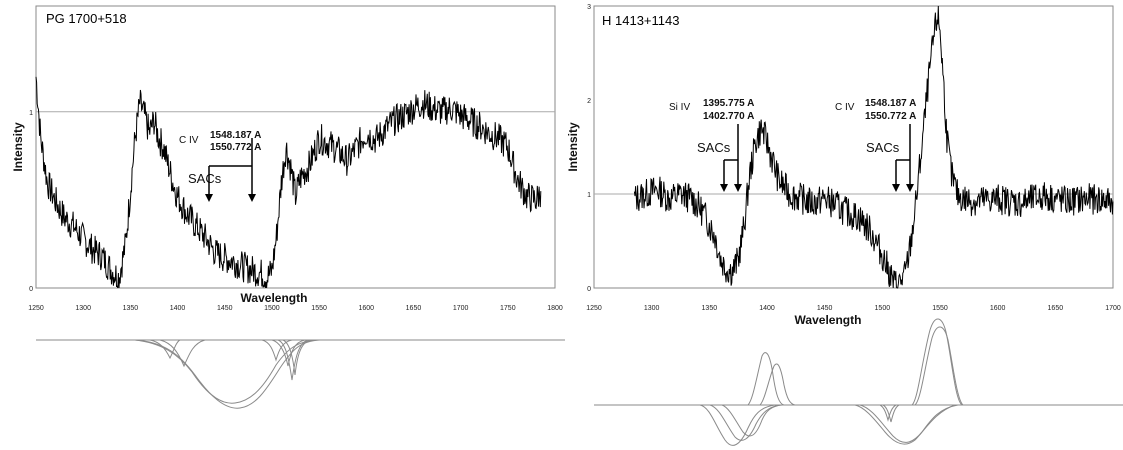  I want to click on right-siiv-ion-label: Si IV, so click(679, 107).